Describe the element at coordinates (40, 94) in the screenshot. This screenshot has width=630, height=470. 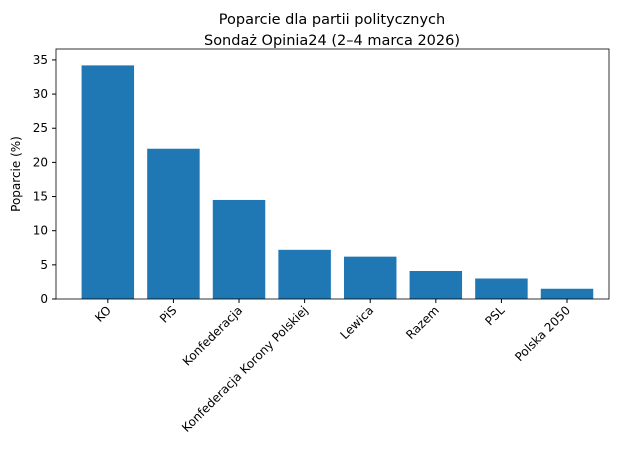
I see `y-tick-label: 30` at that location.